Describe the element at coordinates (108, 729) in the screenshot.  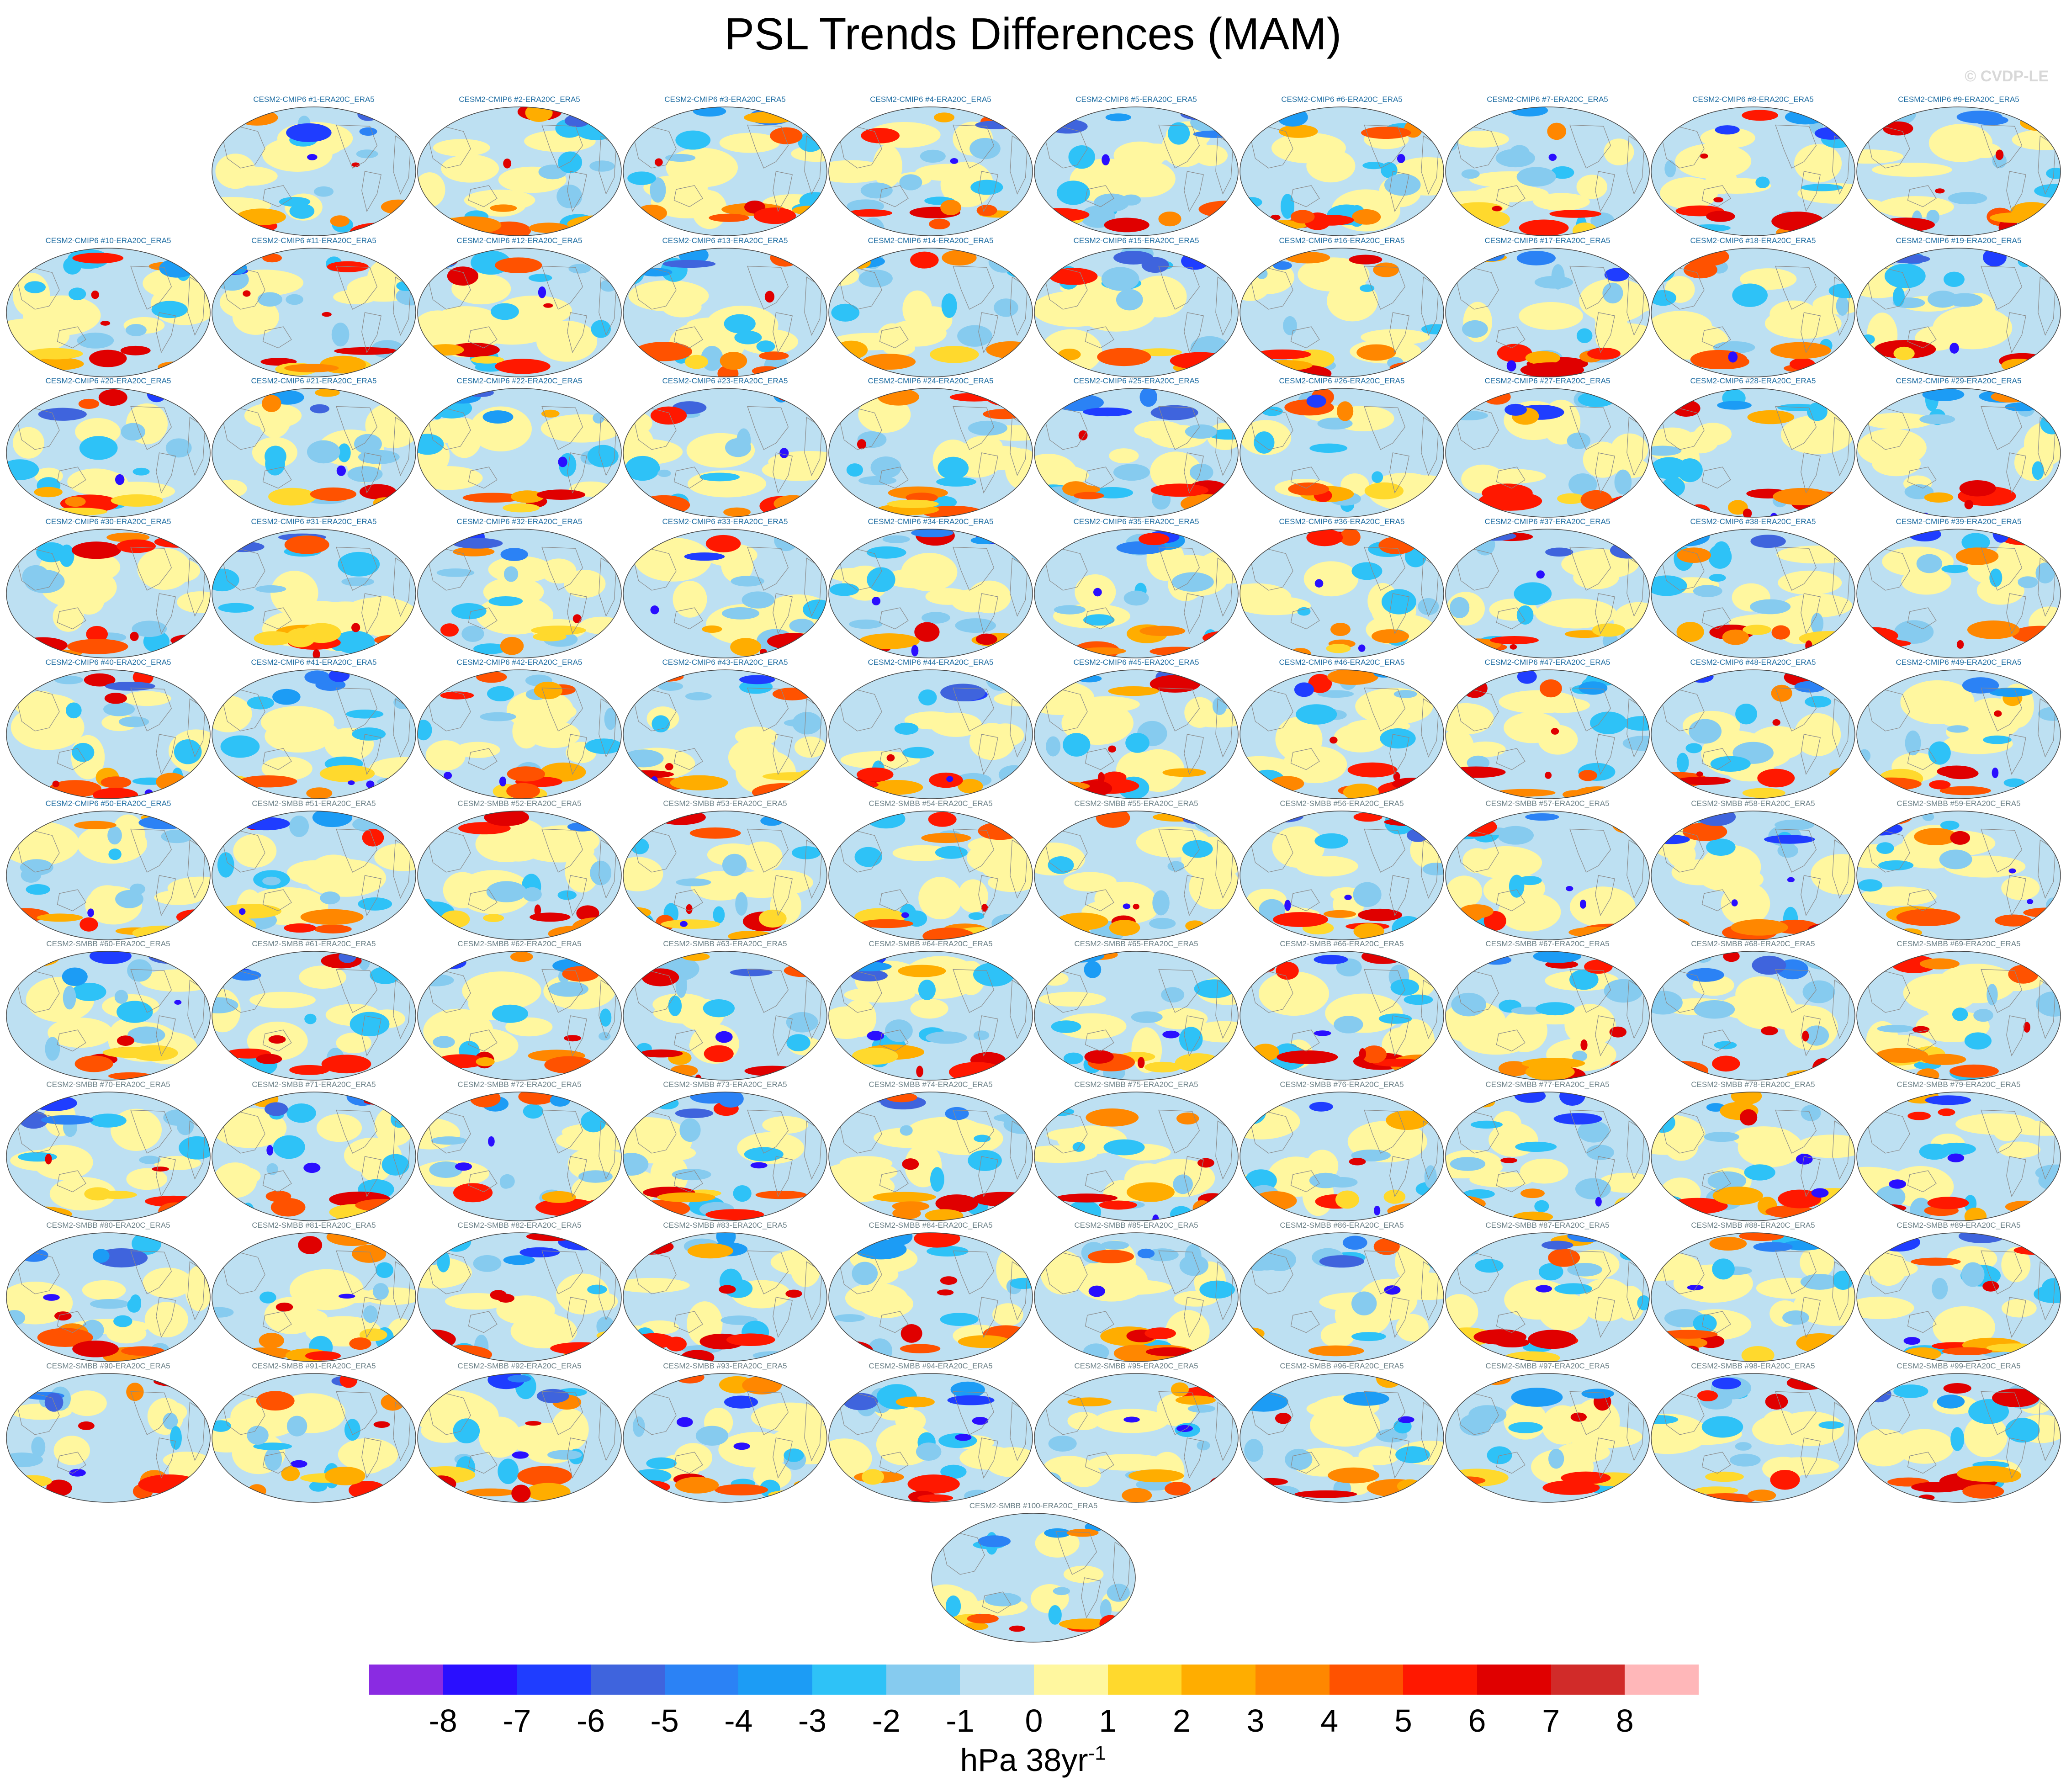
I see `map-panel: CESM2-CMIP6 #40-ERA20C_ERA5` at that location.